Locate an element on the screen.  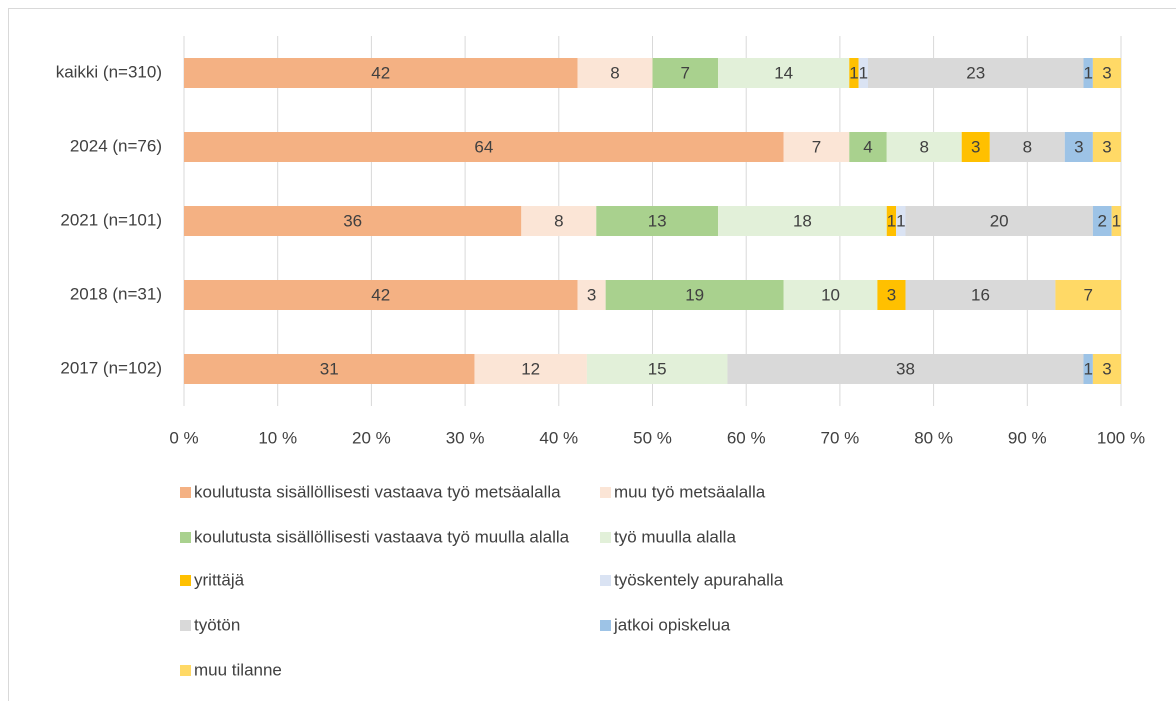
x-tick-label: 100 % is located at coordinates (1121, 437).